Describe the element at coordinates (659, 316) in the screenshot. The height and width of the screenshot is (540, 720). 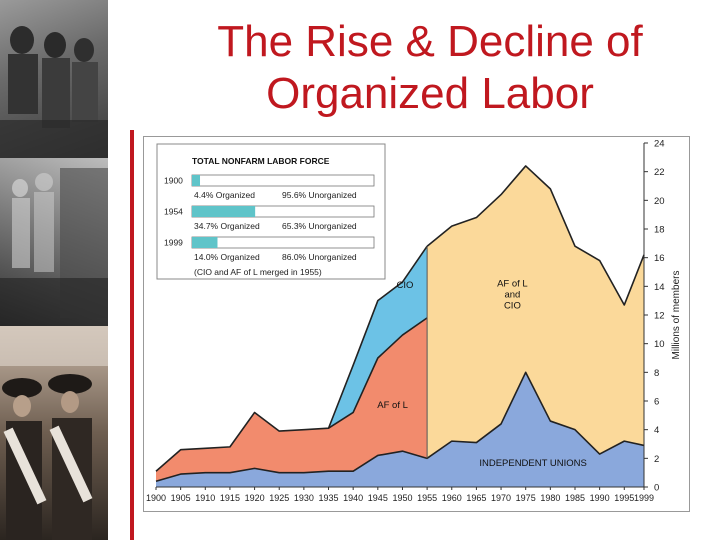
I see `y-tick-label-12: 12` at that location.